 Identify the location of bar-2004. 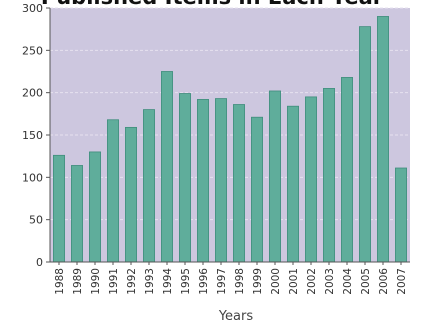
(347, 170).